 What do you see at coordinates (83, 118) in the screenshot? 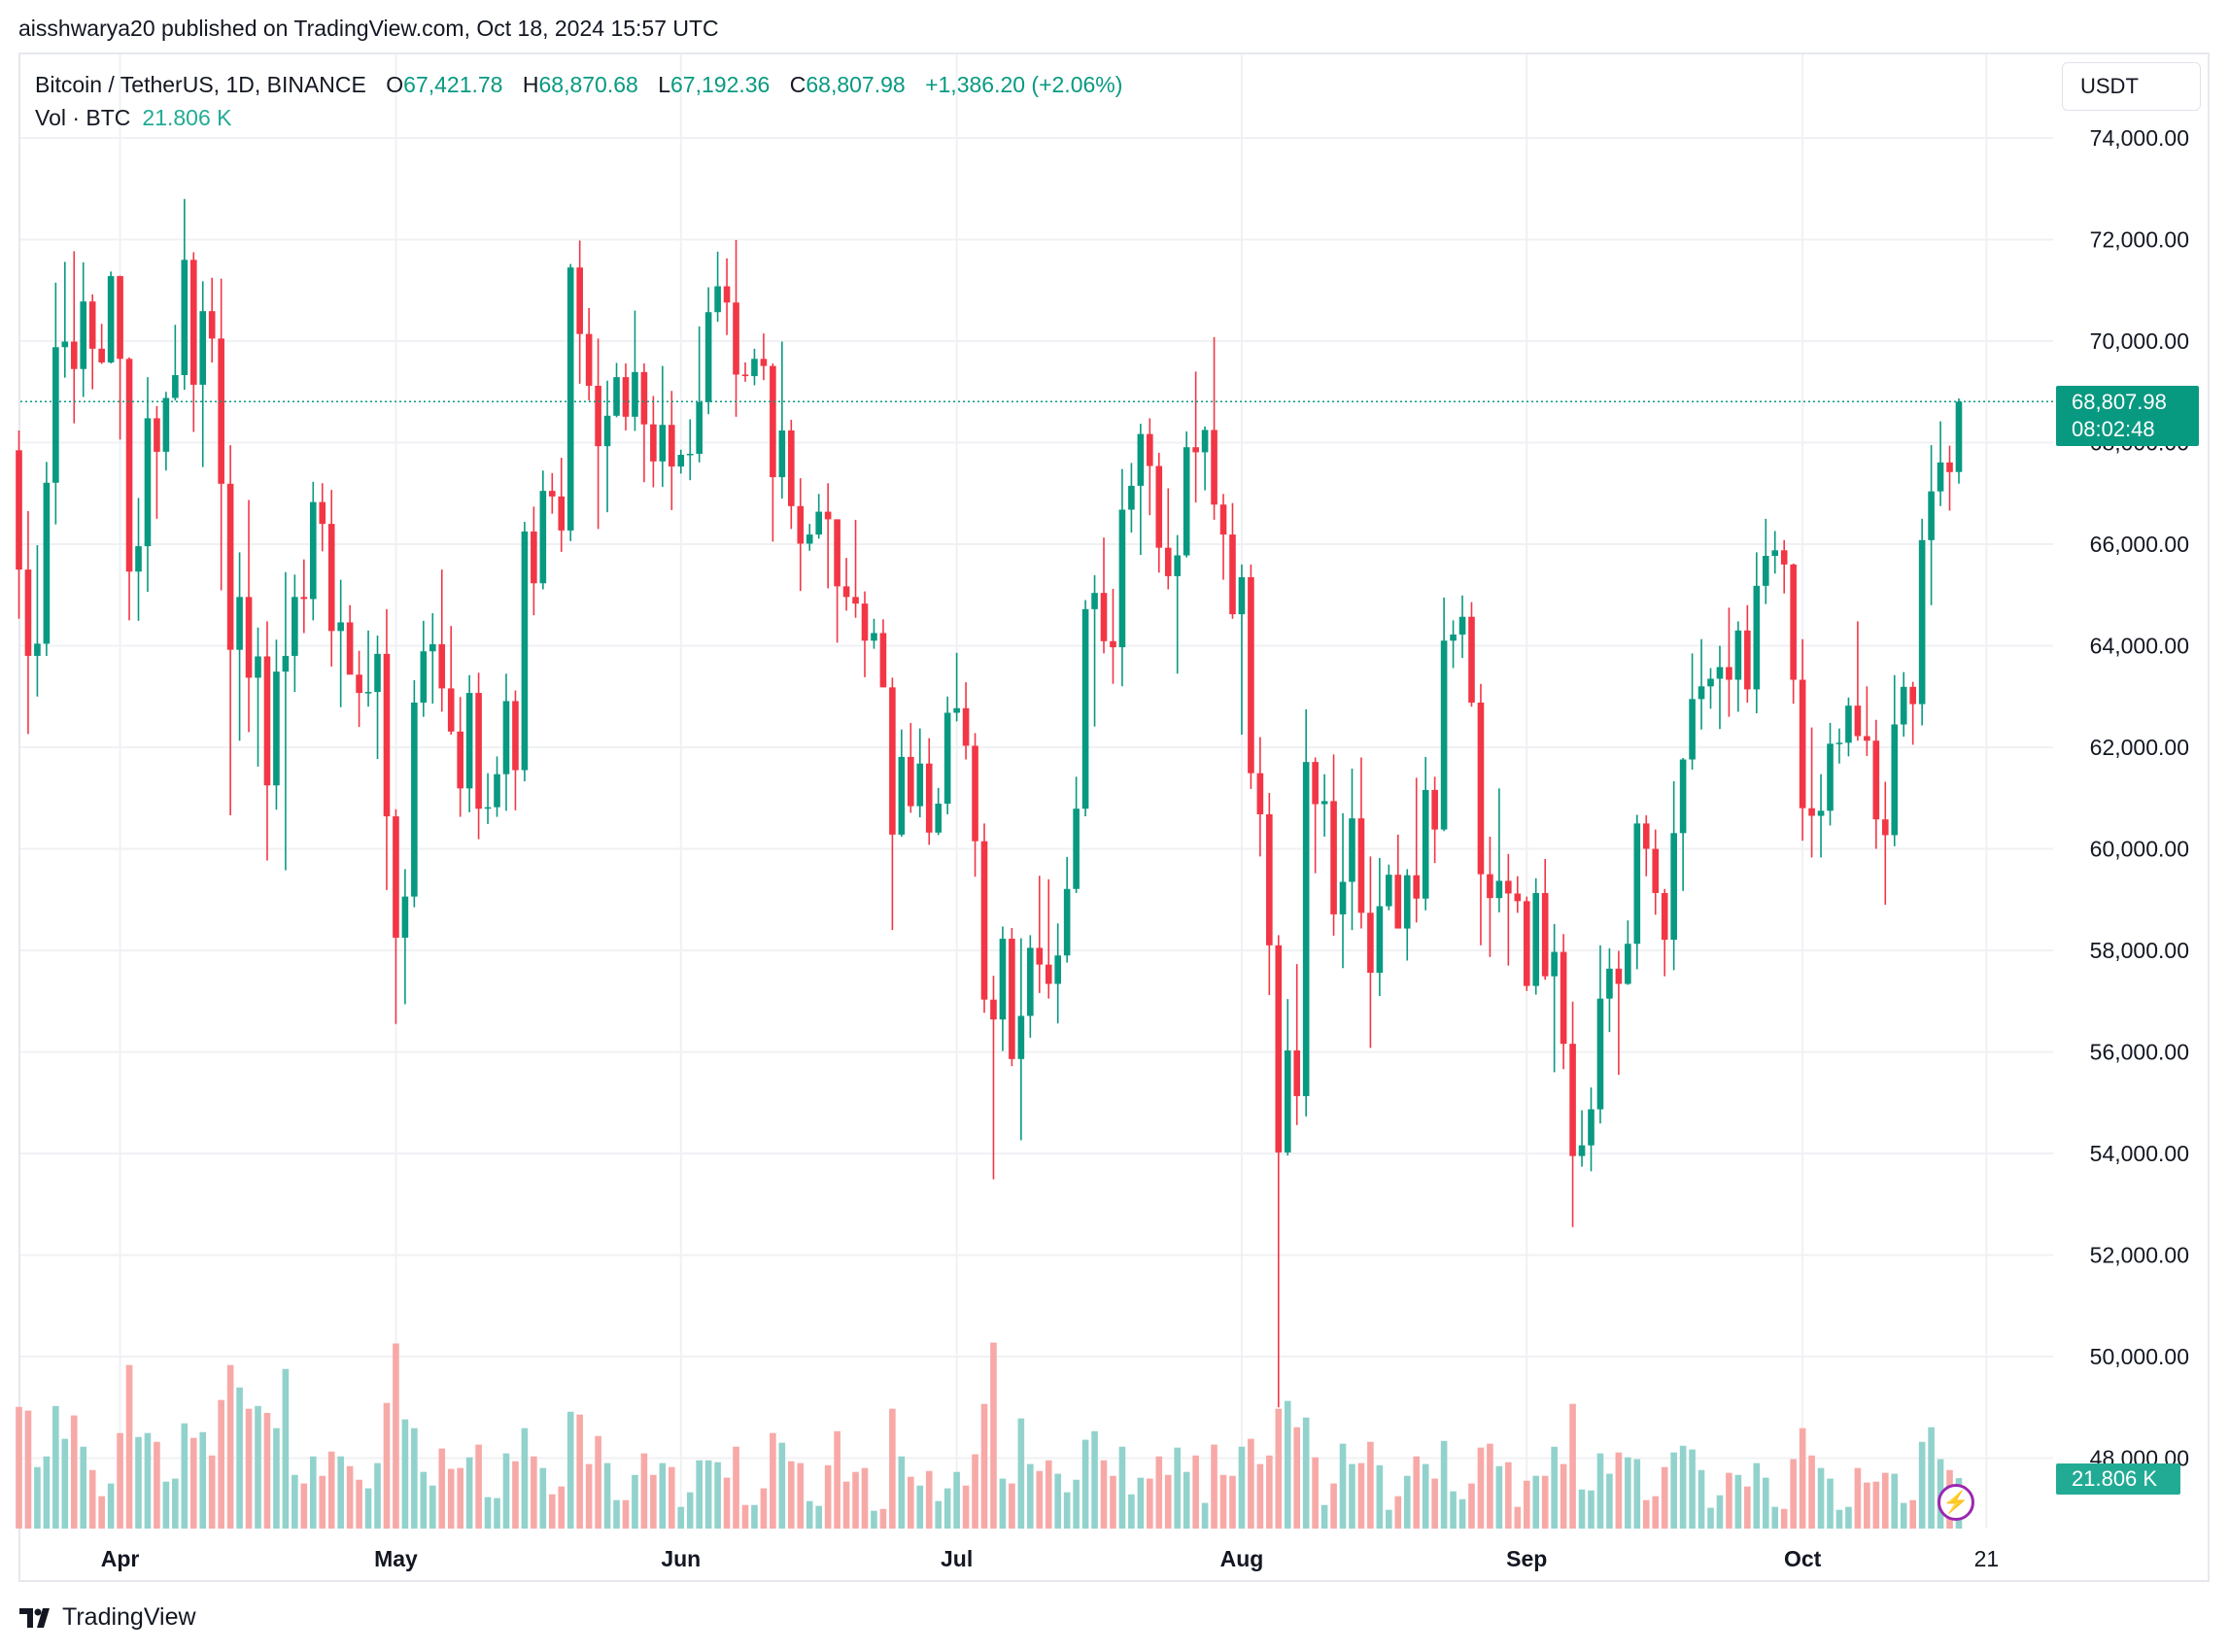
I see `volume-label: Vol · BTC` at bounding box center [83, 118].